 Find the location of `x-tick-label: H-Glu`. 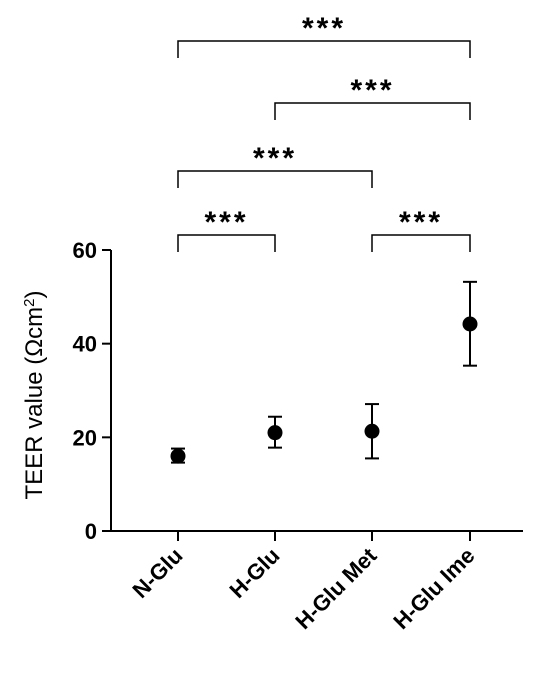

x-tick-label: H-Glu is located at coordinates (255, 573).